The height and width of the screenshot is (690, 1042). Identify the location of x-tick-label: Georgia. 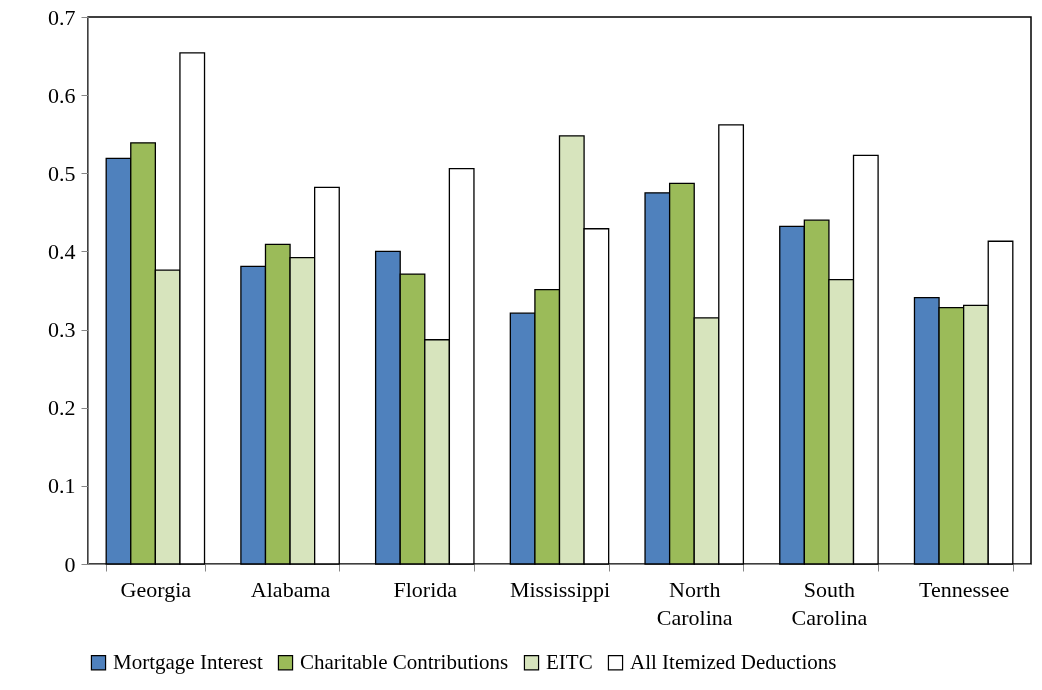
(156, 589).